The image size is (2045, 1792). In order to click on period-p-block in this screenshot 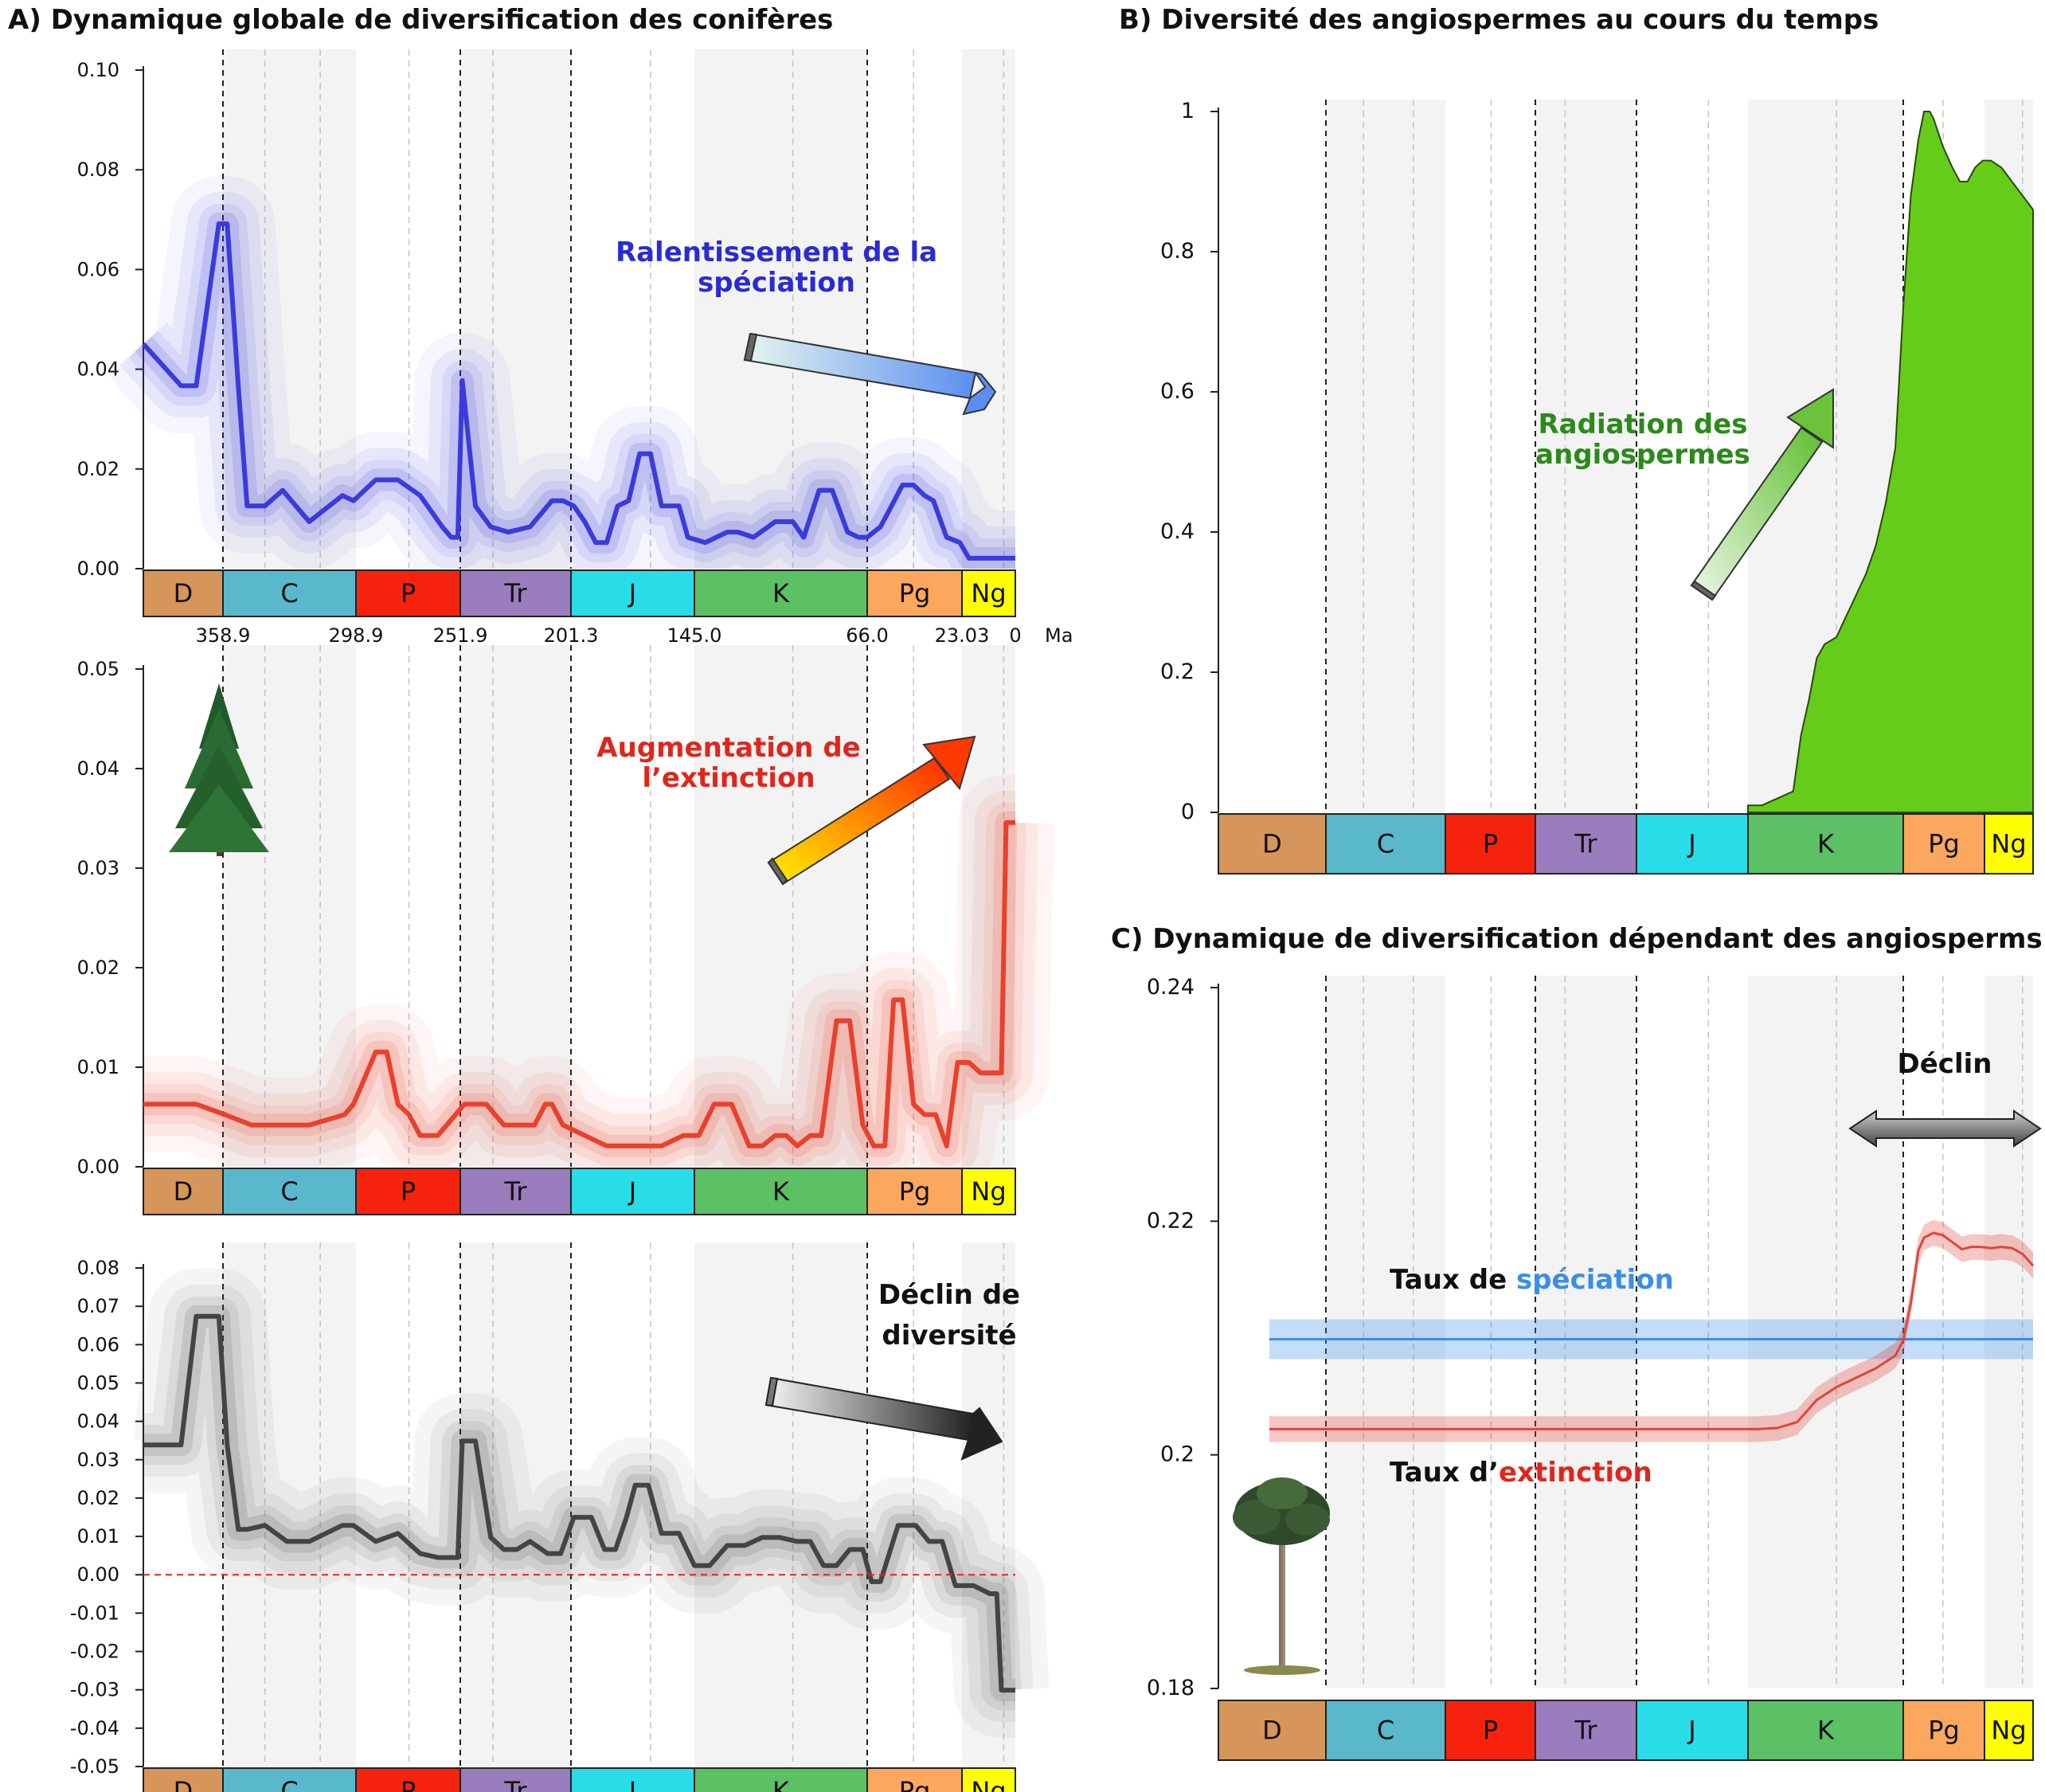, I will do `click(408, 593)`.